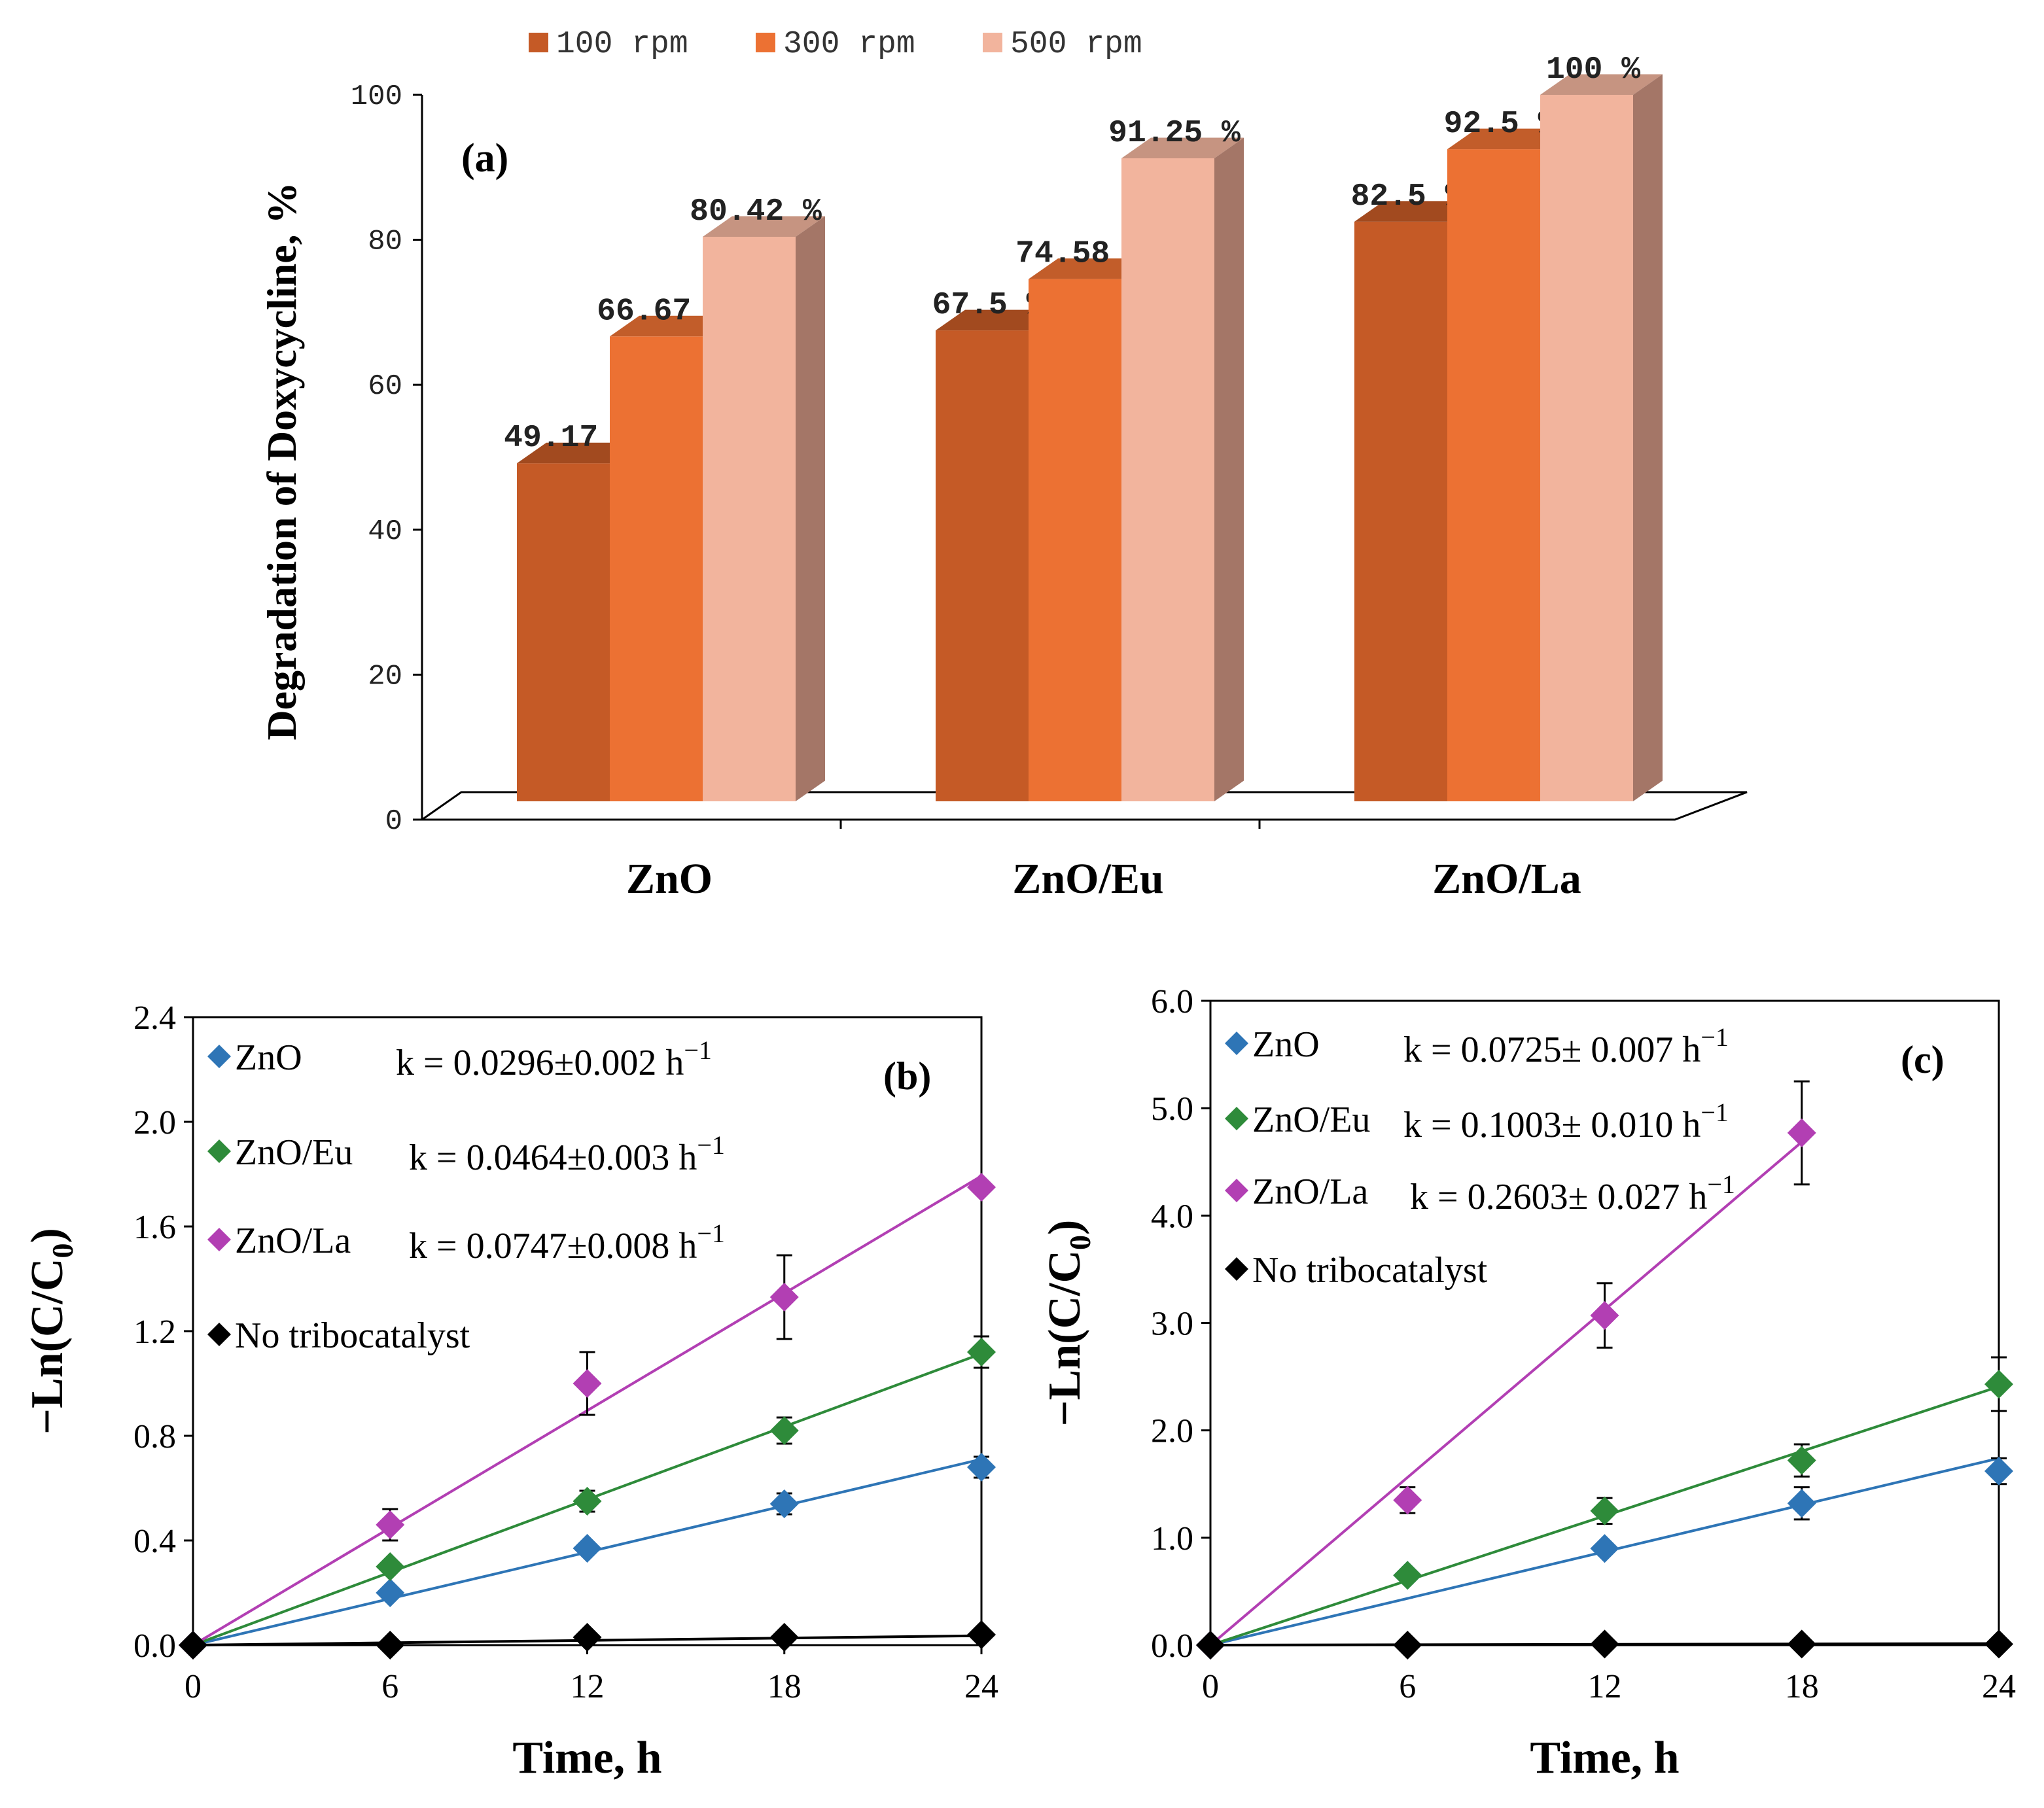  I want to click on legend-entry-label: ZnO, so click(1286, 1044).